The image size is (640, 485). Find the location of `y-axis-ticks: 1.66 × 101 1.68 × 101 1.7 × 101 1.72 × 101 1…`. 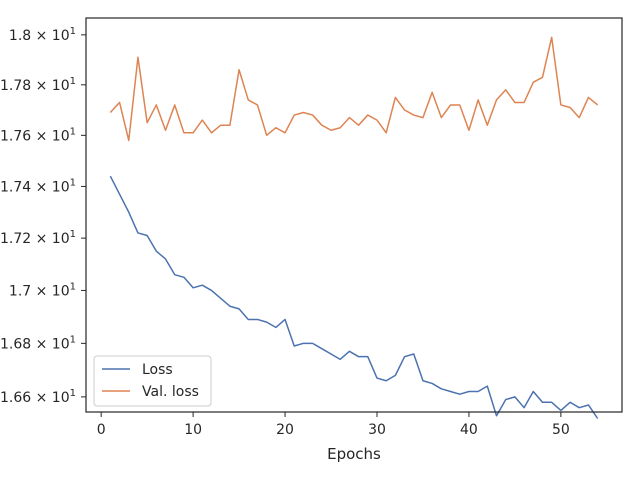

y-axis-ticks: 1.66 × 101 1.68 × 101 1.7 × 101 1.72 × 101 1… is located at coordinates (43, 216).